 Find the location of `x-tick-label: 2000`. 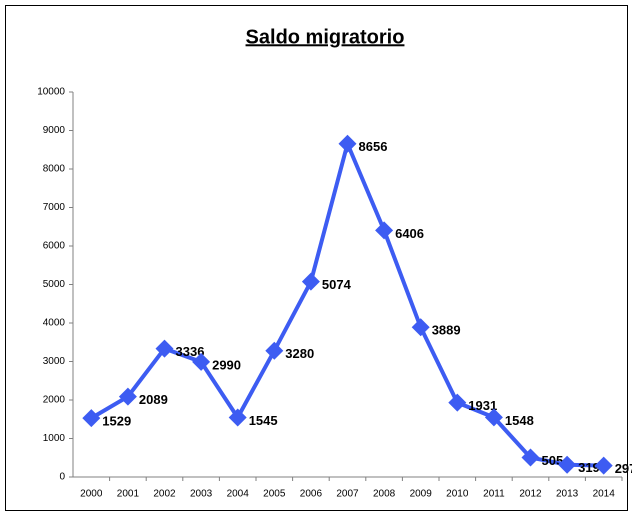

x-tick-label: 2000 is located at coordinates (91, 494).